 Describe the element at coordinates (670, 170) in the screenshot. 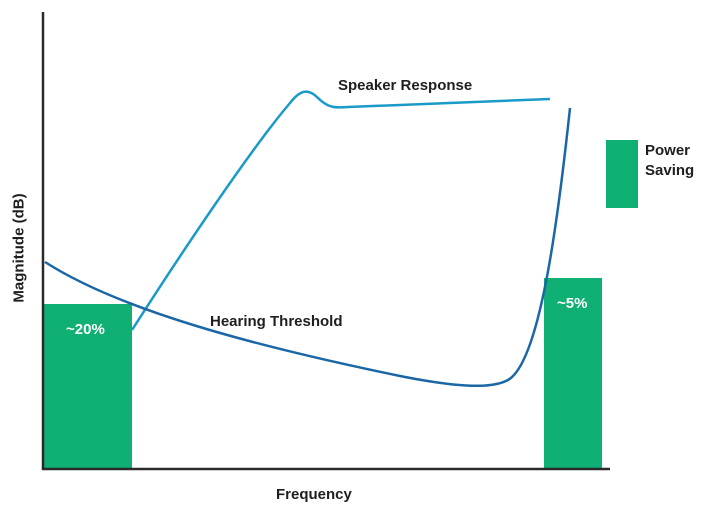

I see `legend-label-line2: Saving` at that location.